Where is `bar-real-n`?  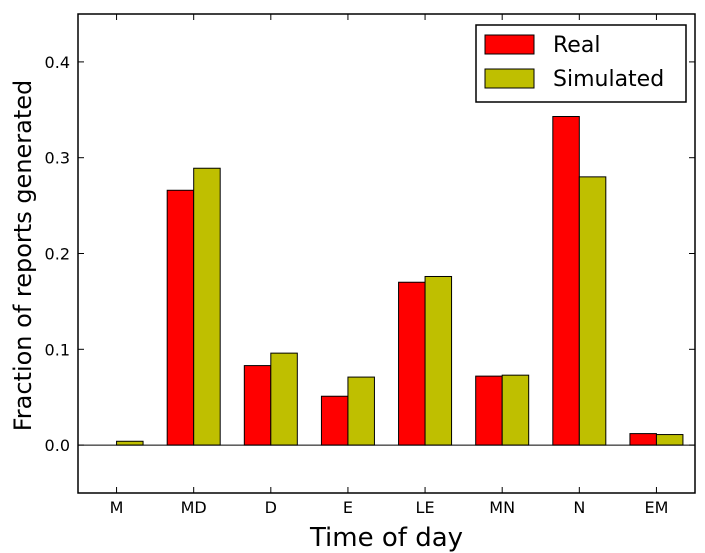 bar-real-n is located at coordinates (566, 281).